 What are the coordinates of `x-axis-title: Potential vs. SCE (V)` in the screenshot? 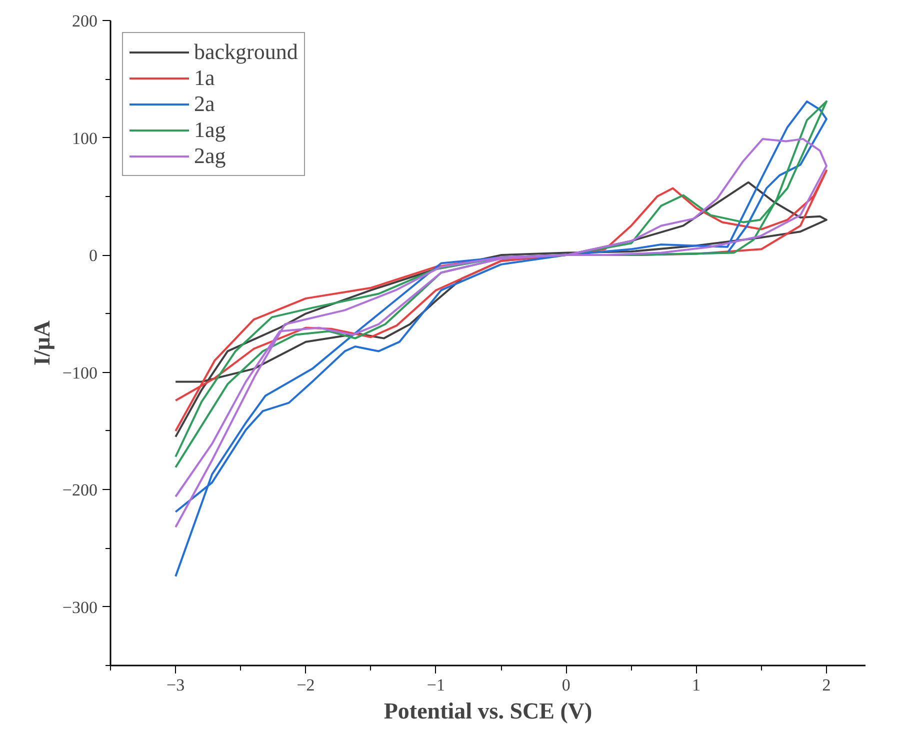 It's located at (488, 711).